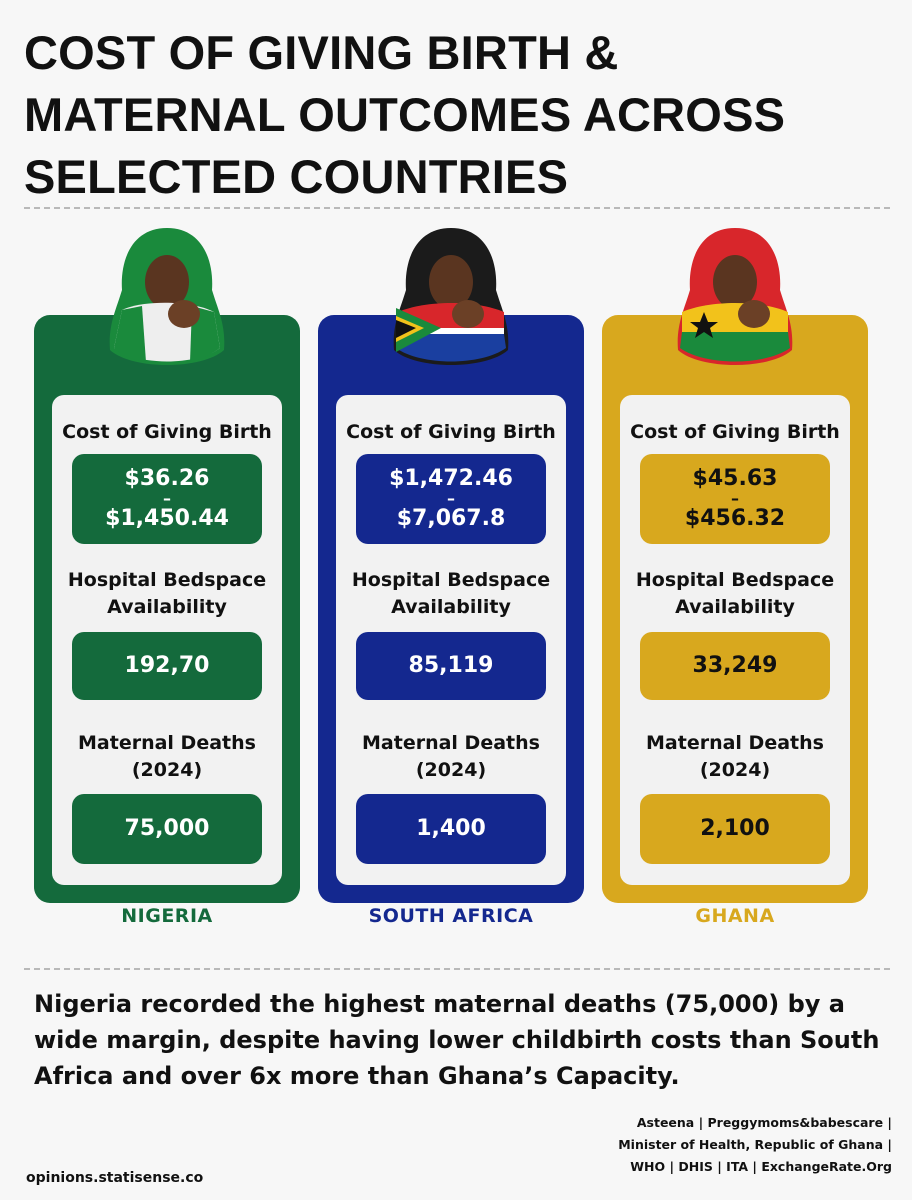 The image size is (912, 1200). Describe the element at coordinates (296, 176) in the screenshot. I see `title-line-3: SELECTED COUNTRIES` at that location.